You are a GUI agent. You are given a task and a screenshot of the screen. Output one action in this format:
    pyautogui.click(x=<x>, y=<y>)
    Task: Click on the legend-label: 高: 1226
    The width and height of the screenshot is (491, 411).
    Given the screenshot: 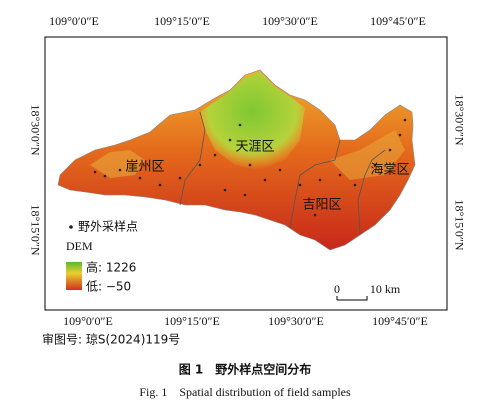 What is the action you would take?
    pyautogui.click(x=111, y=267)
    